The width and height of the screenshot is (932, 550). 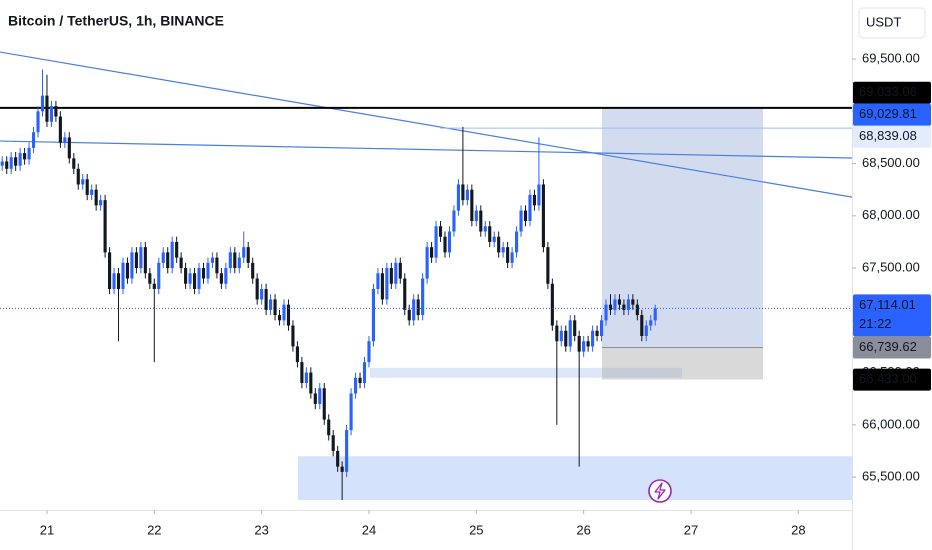 What do you see at coordinates (426, 149) in the screenshot?
I see `trendline` at bounding box center [426, 149].